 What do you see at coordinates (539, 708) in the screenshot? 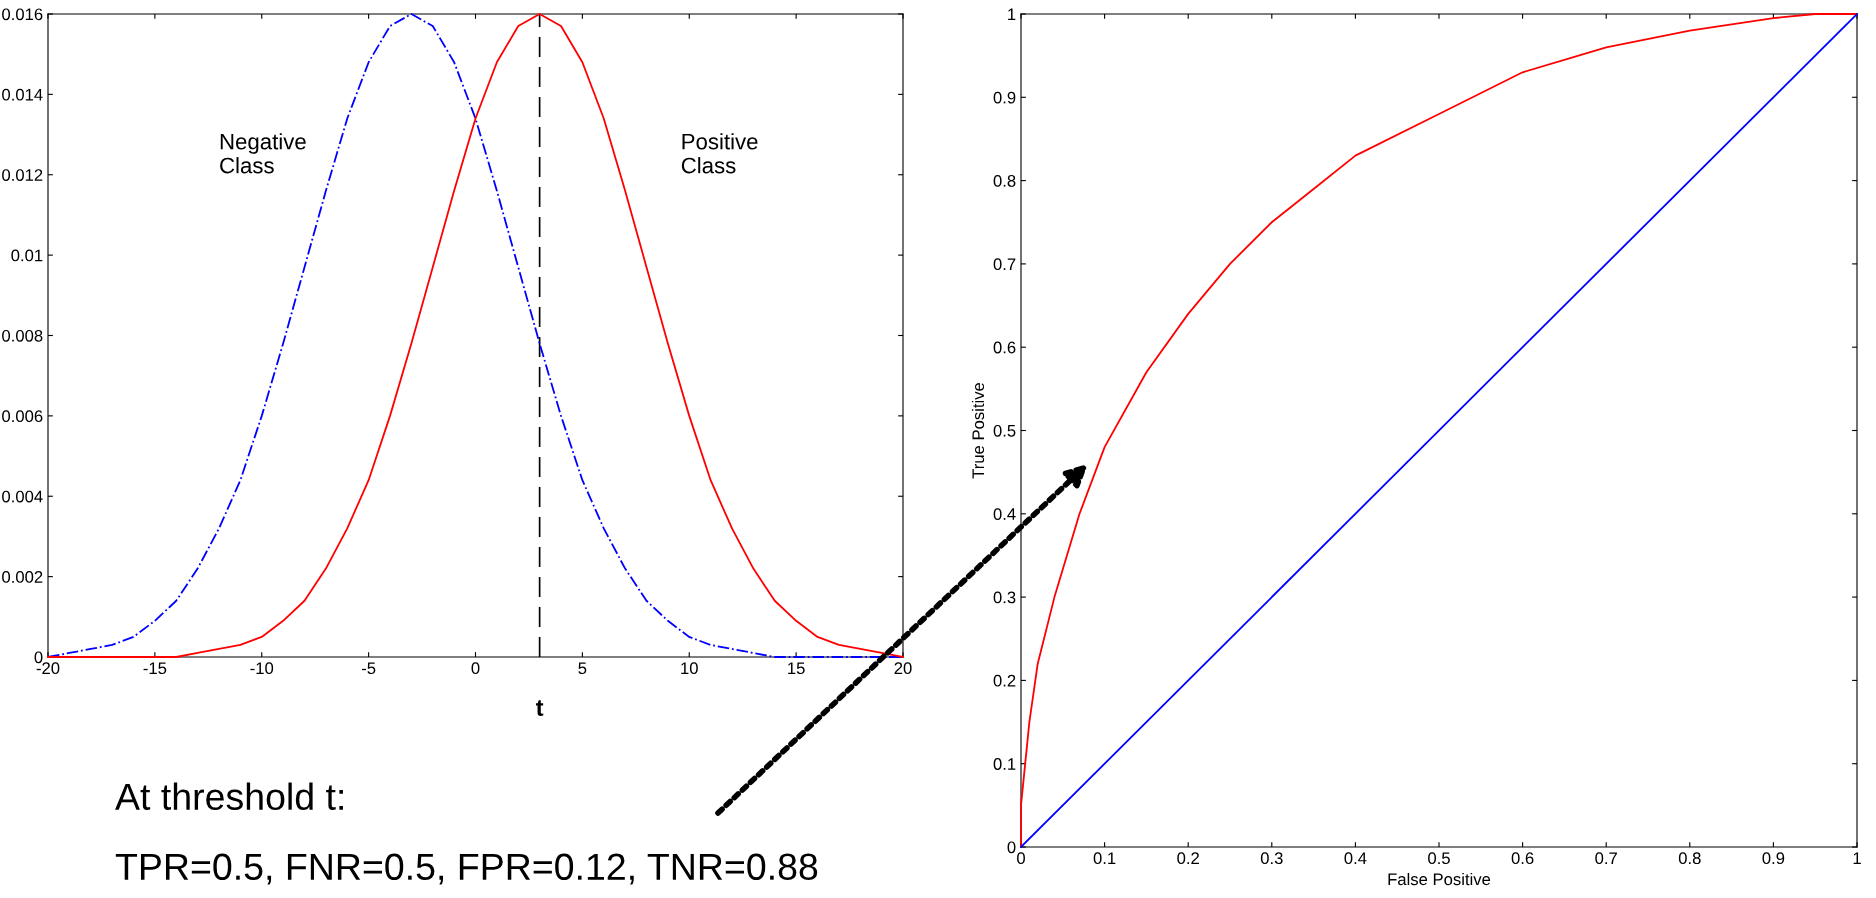
I see `ref-line-label: t` at bounding box center [539, 708].